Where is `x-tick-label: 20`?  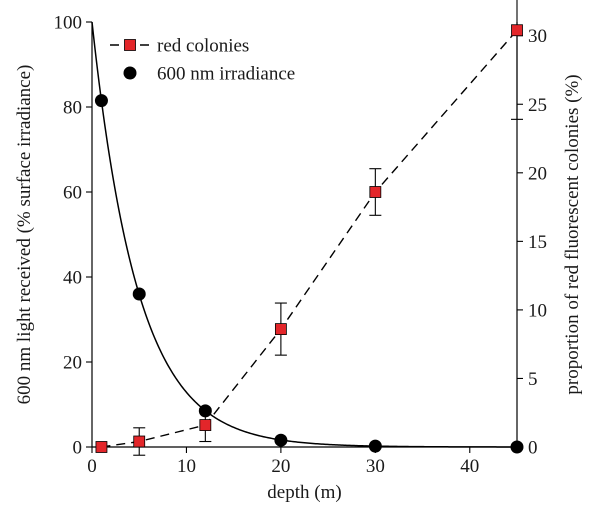
x-tick-label: 20 is located at coordinates (280, 466).